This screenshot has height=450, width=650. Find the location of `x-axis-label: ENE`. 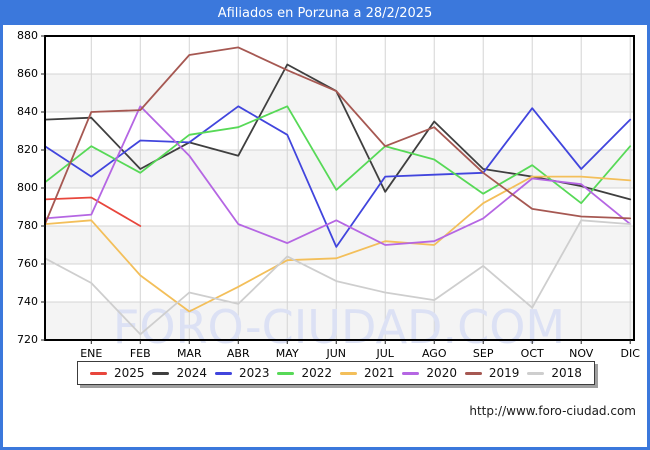

x-axis-label: ENE is located at coordinates (91, 353).